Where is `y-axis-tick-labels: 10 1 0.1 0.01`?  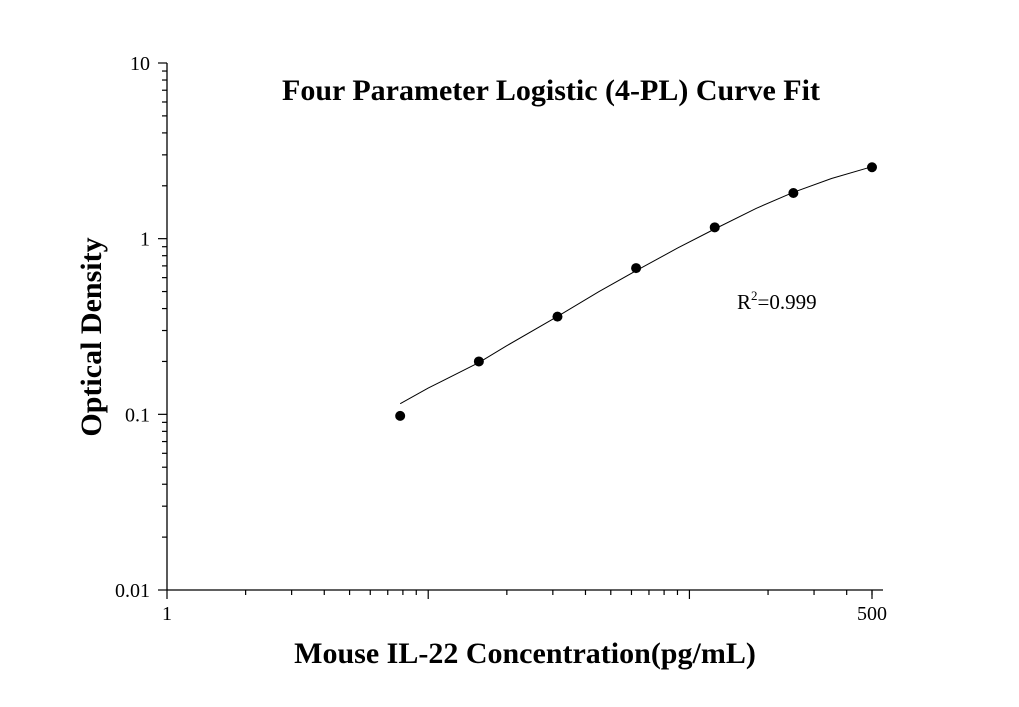
y-axis-tick-labels: 10 1 0.1 0.01 is located at coordinates (132, 327).